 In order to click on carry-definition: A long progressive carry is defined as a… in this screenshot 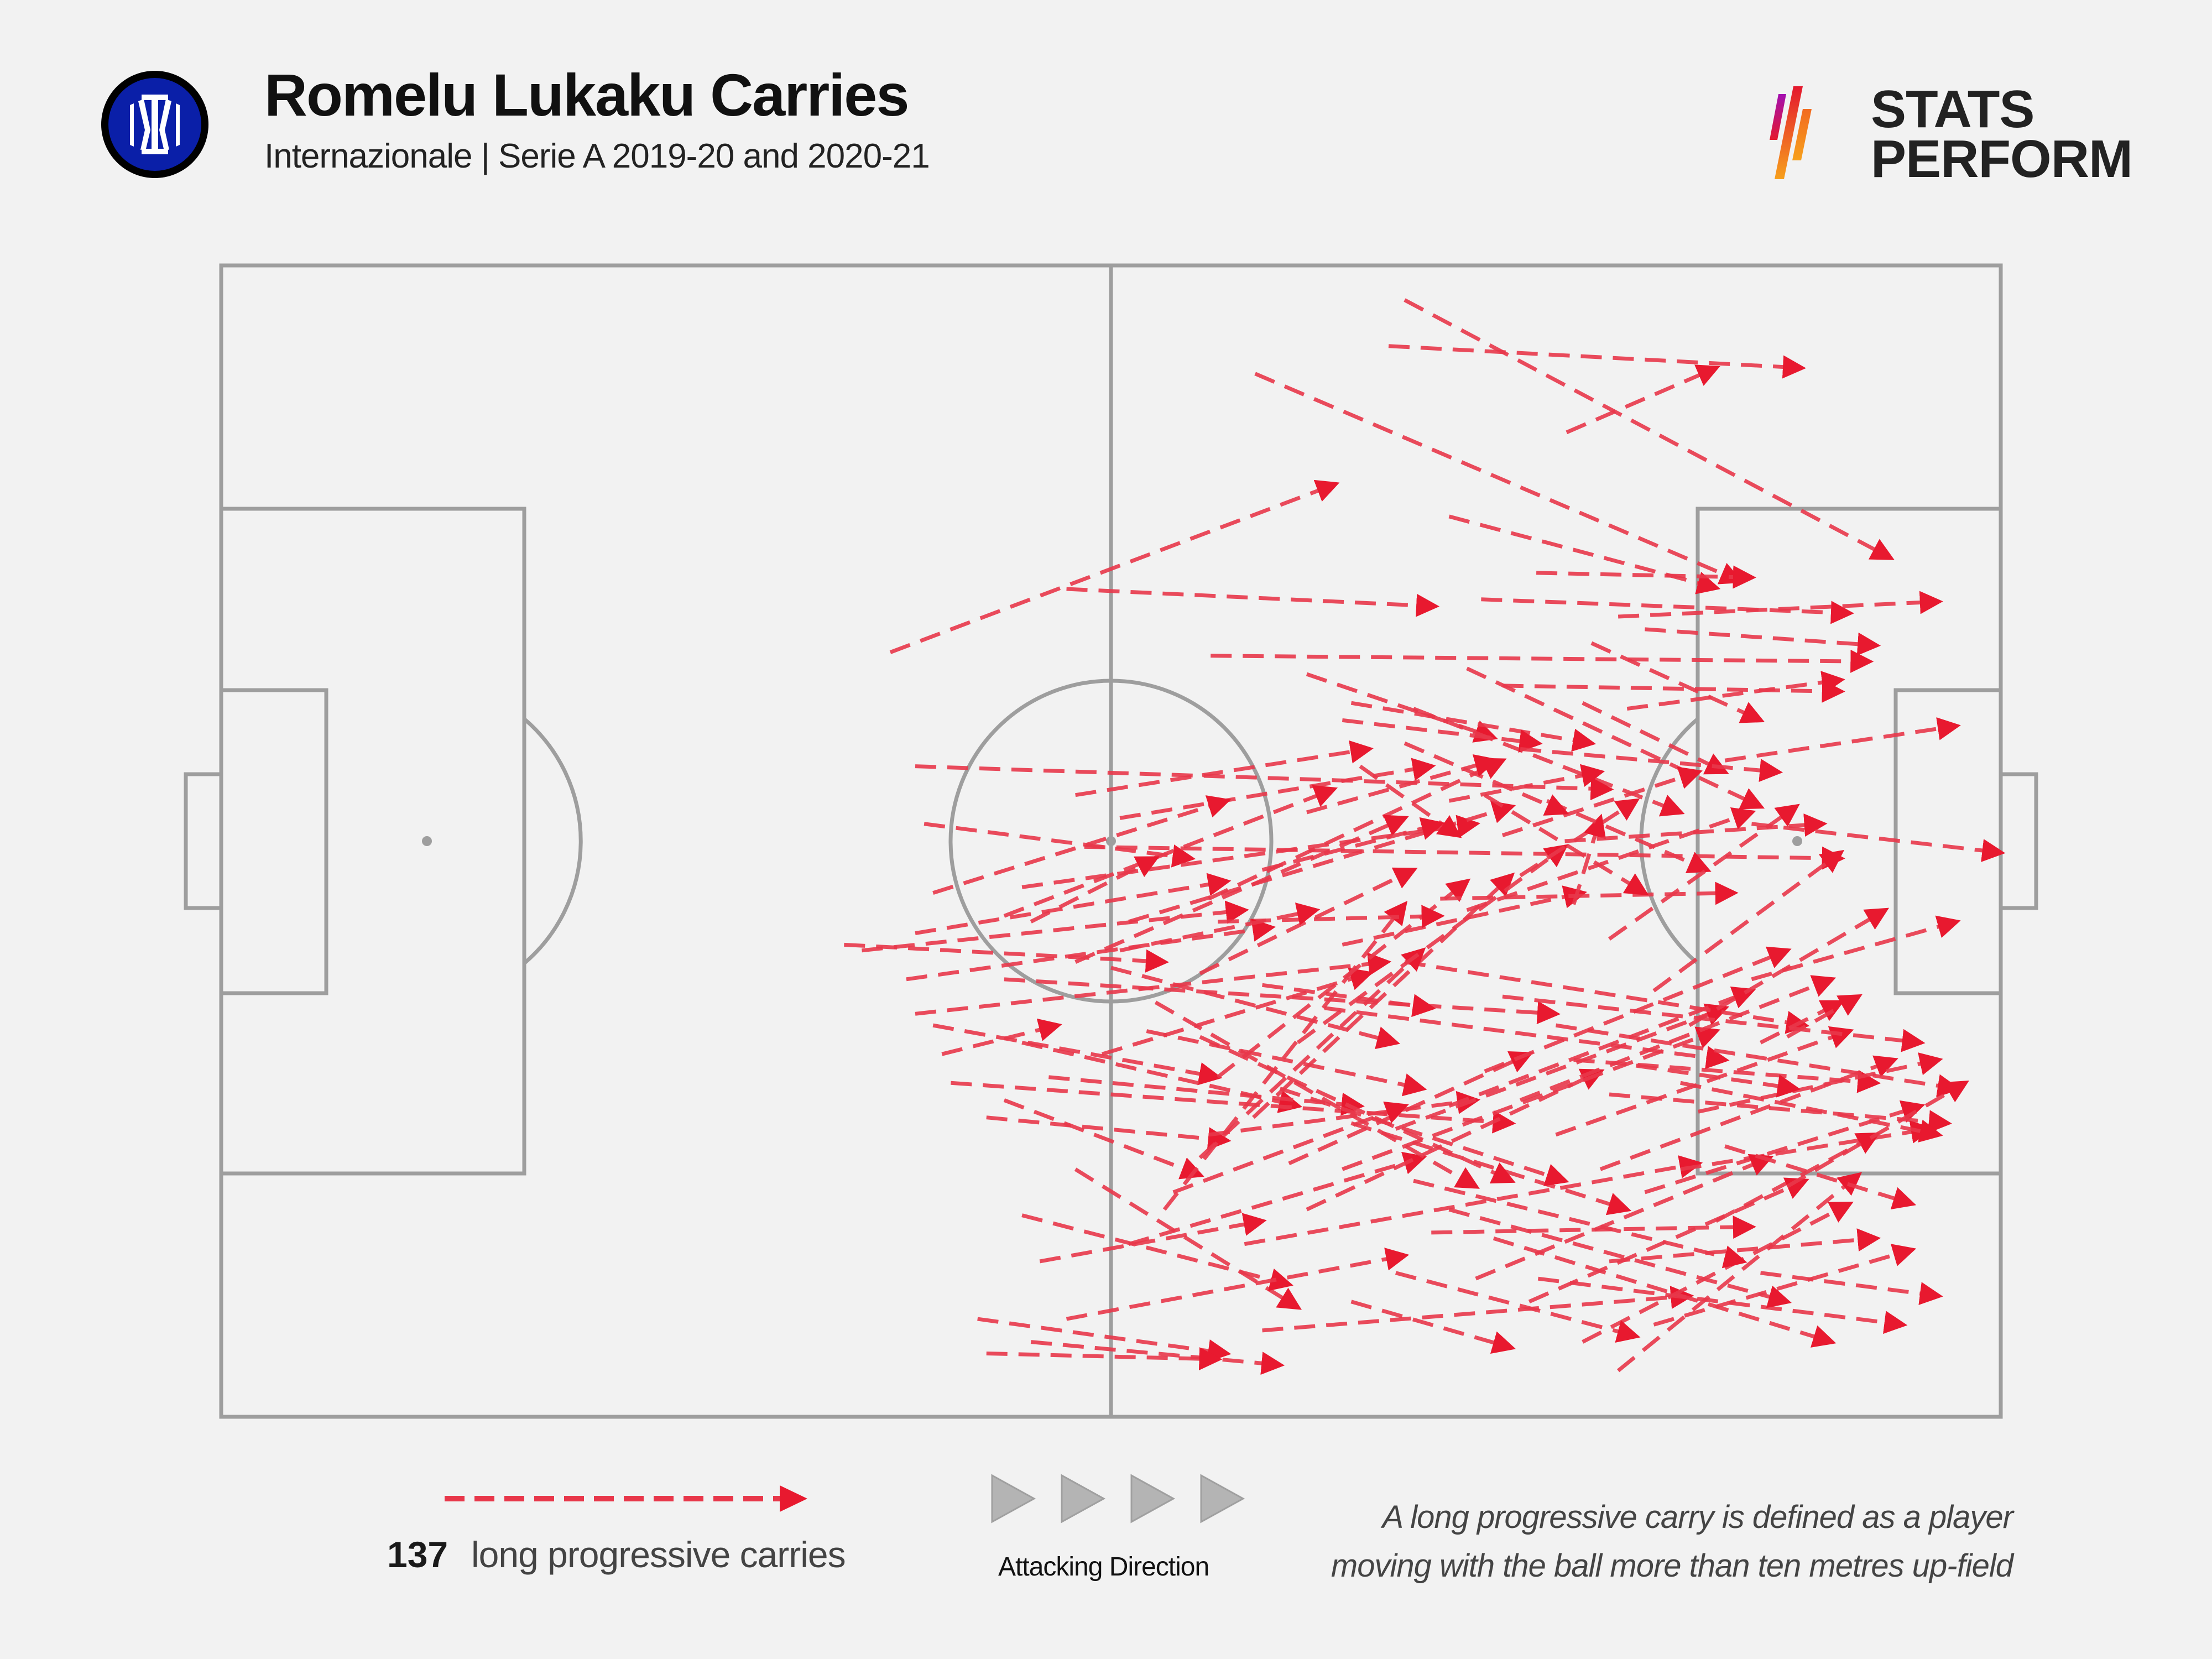, I will do `click(1643, 1541)`.